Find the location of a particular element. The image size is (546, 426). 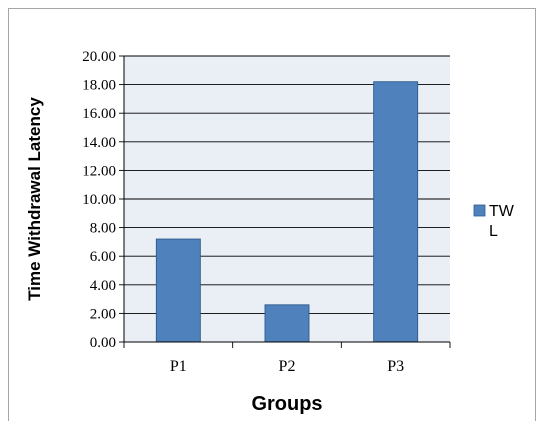

y-tick-label: 14.00 is located at coordinates (99, 143).